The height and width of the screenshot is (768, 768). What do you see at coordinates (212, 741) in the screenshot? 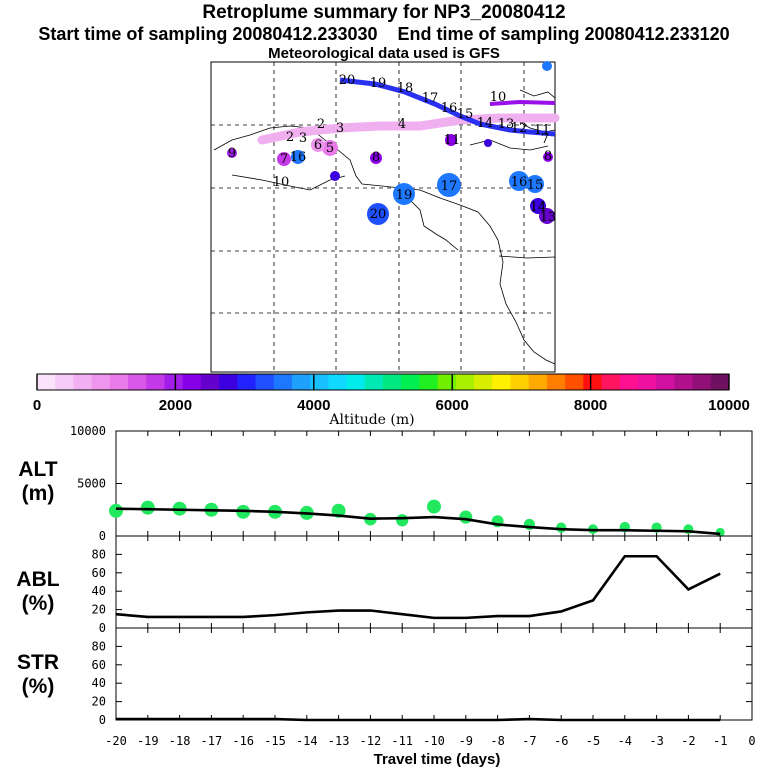
I see `x-tick-label: -17` at bounding box center [212, 741].